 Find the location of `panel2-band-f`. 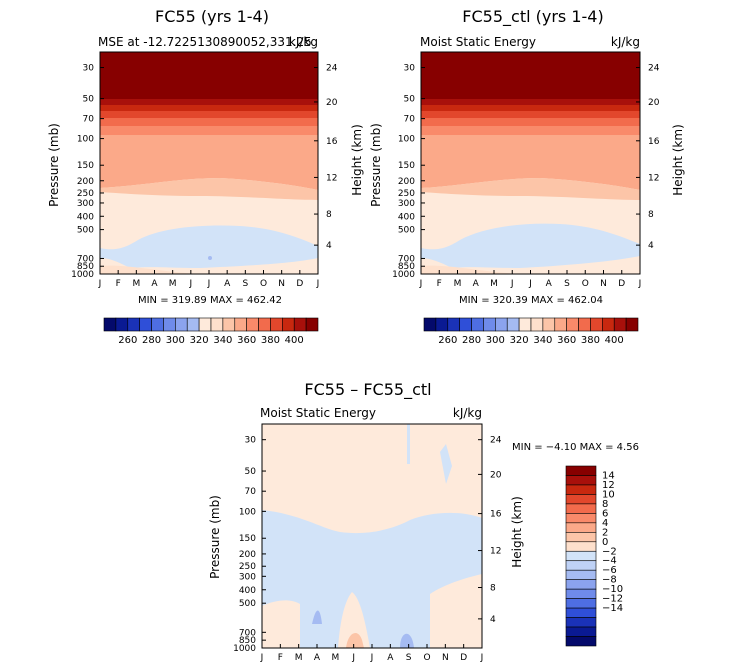

panel2-band-f is located at coordinates (530, 162).